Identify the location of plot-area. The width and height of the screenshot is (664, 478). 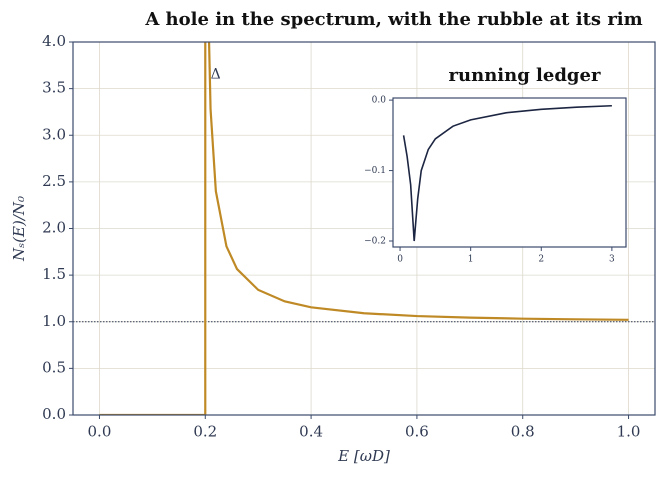
(509, 172).